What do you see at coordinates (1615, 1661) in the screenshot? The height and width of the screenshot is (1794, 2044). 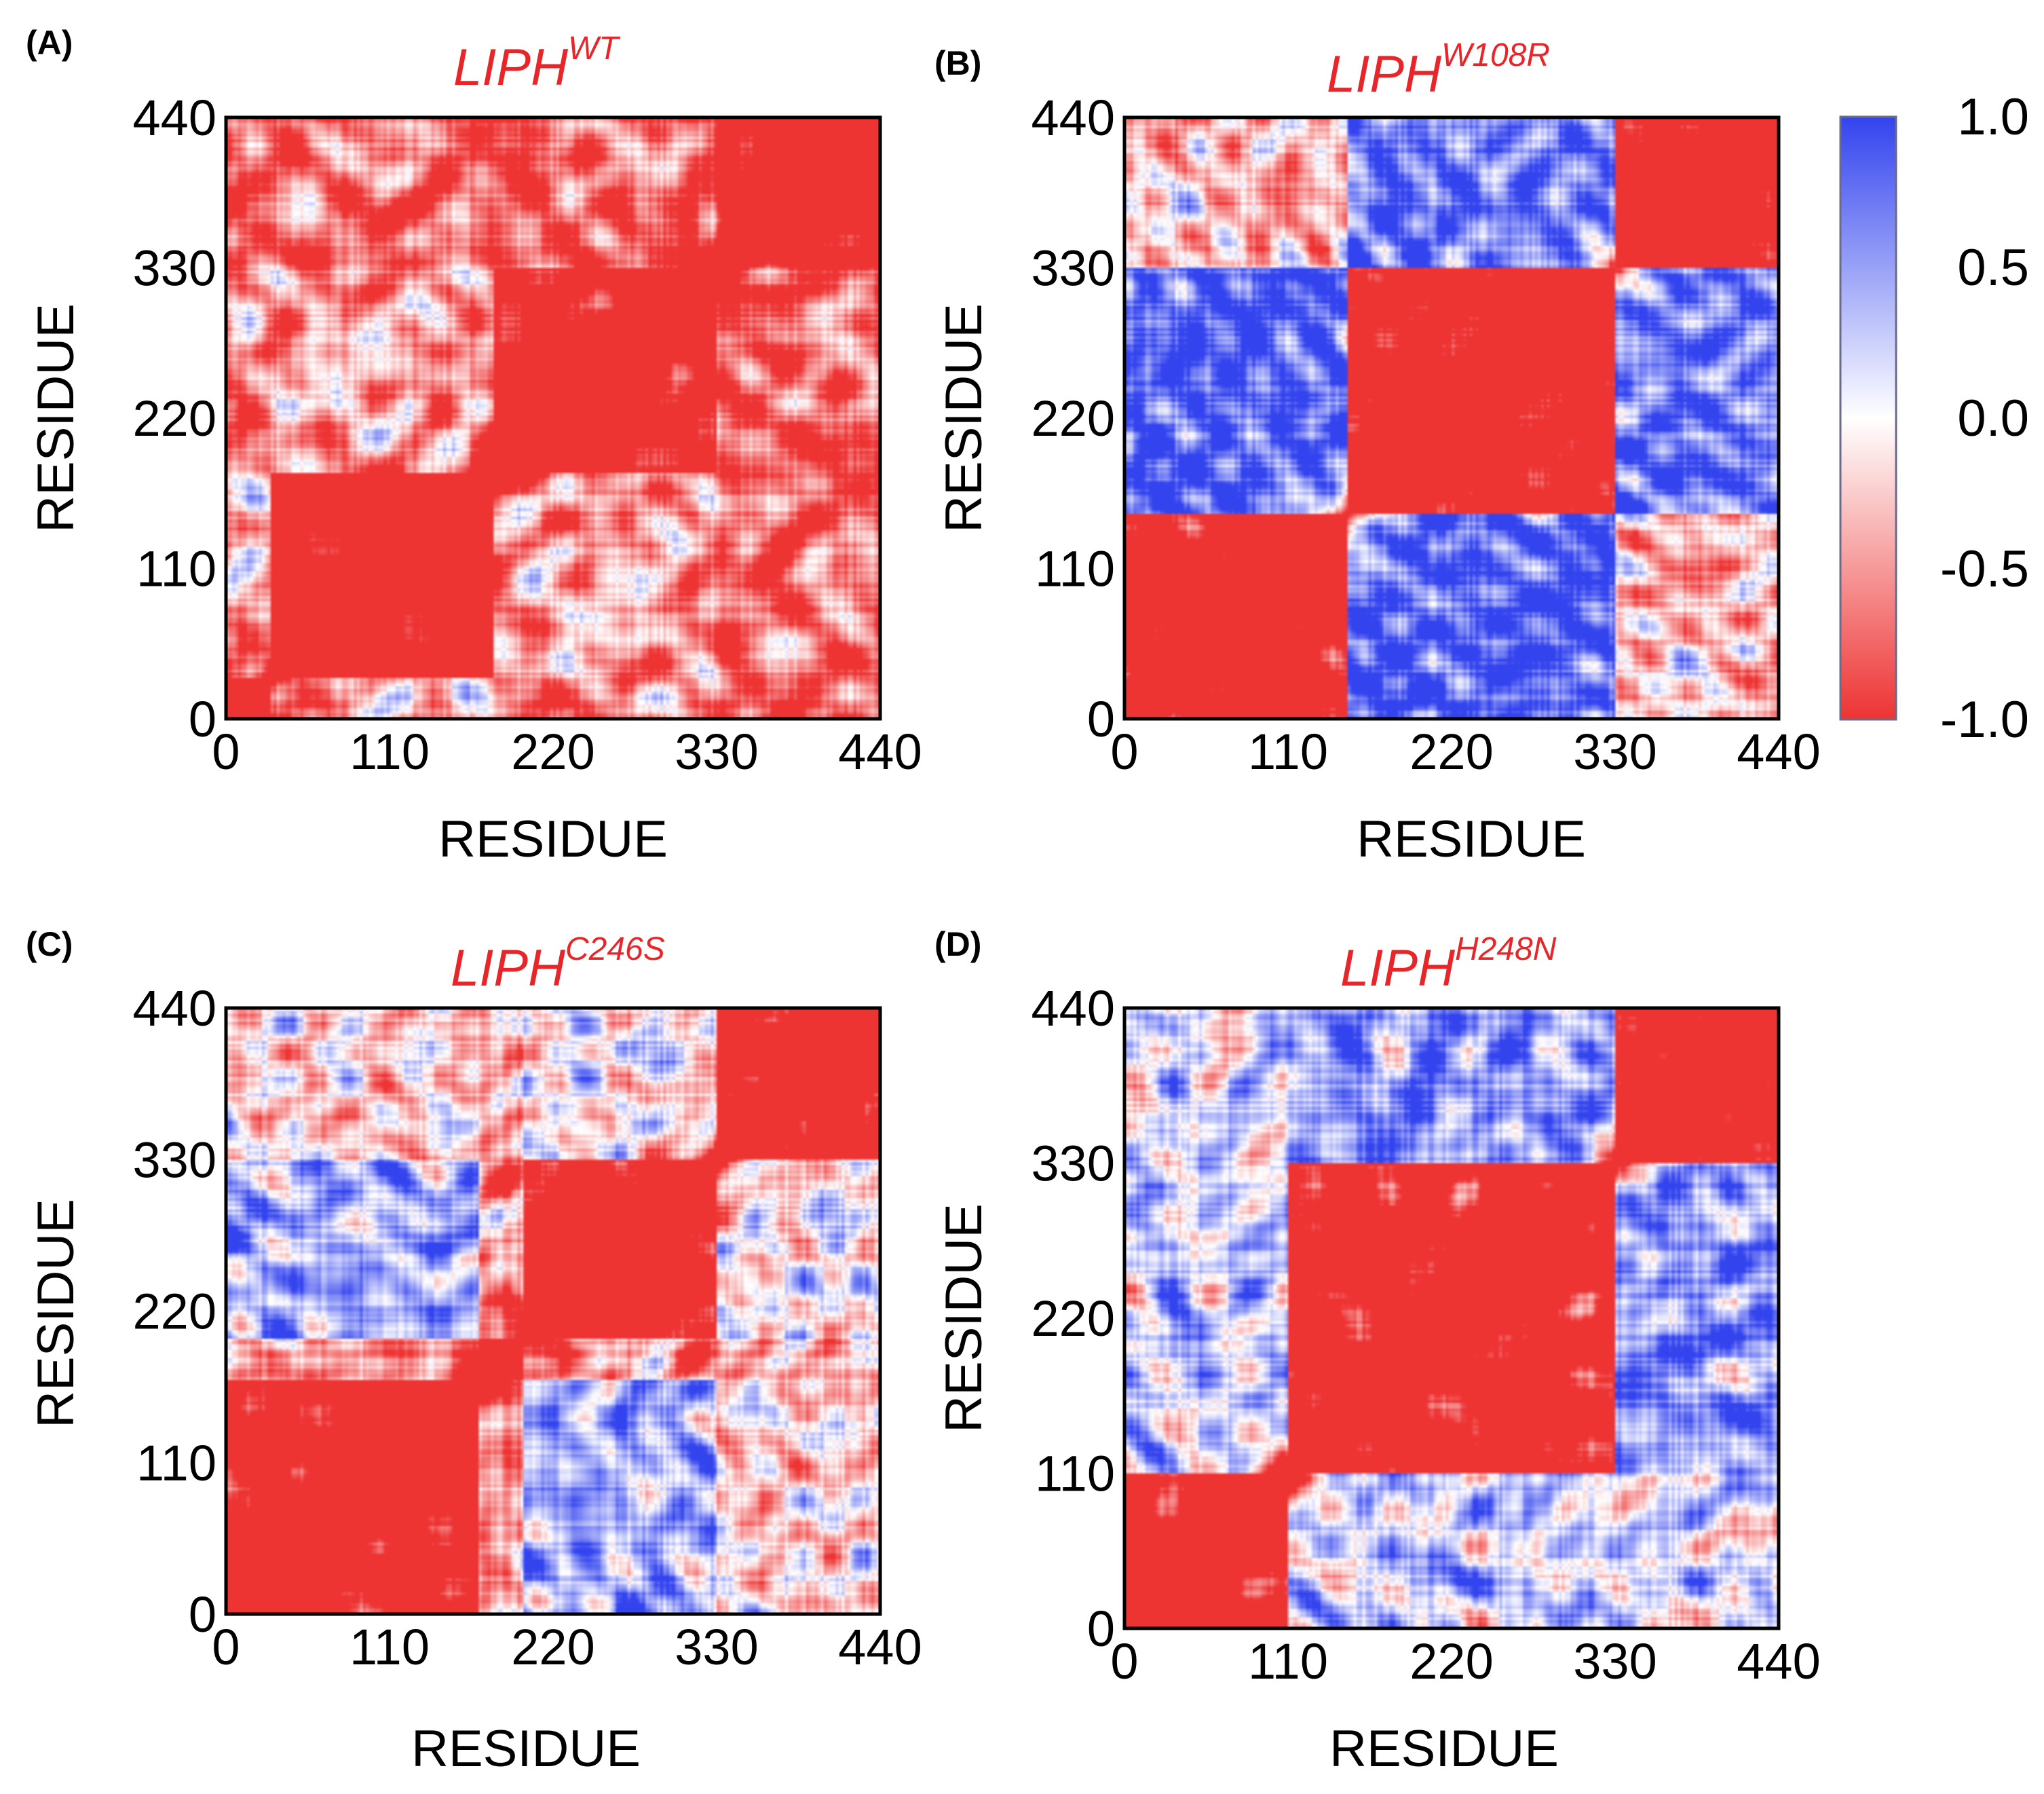 I see `panel-d-xtick-3: 330` at bounding box center [1615, 1661].